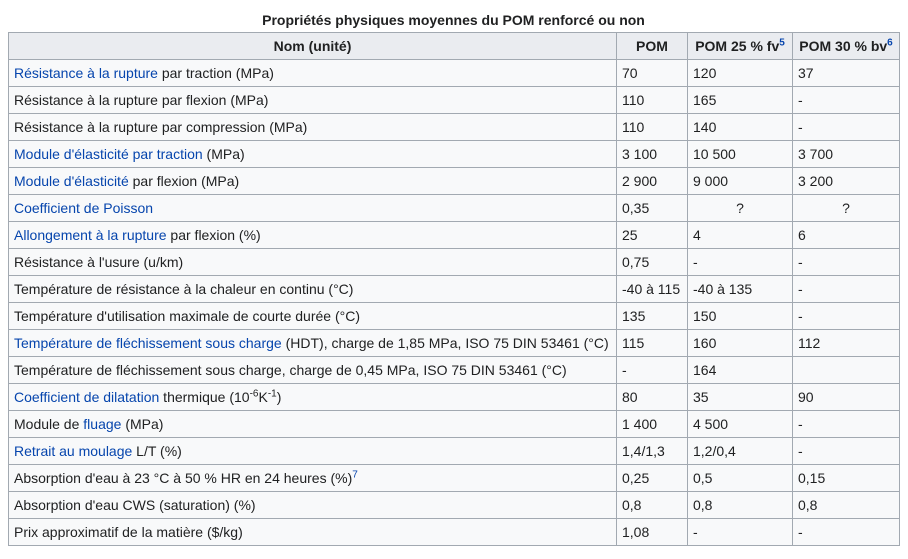 This screenshot has width=908, height=559. Describe the element at coordinates (652, 370) in the screenshot. I see `value-pom: -` at that location.